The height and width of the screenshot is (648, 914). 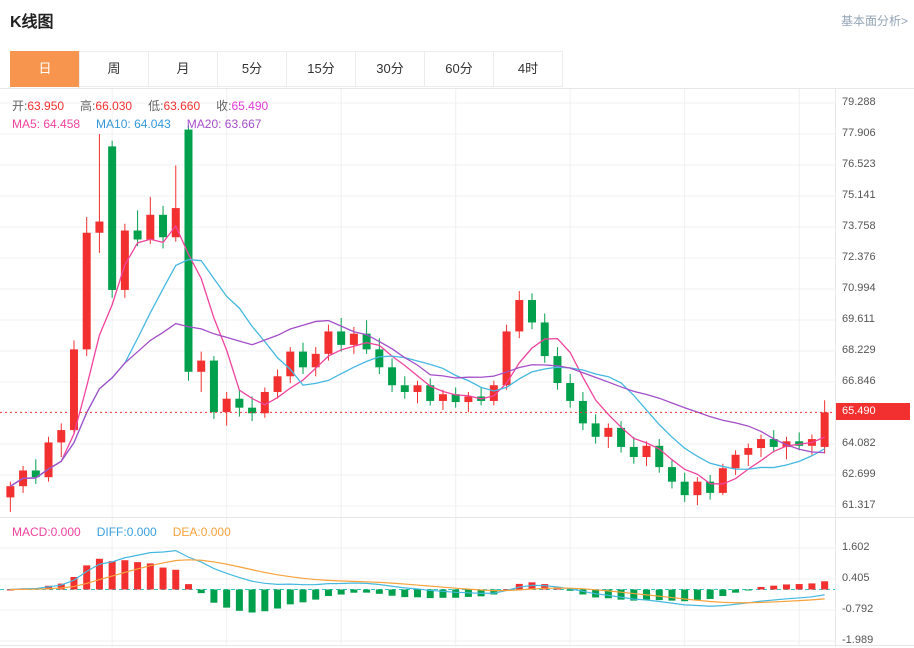 I want to click on price-tick-label: 76.523, so click(x=859, y=163).